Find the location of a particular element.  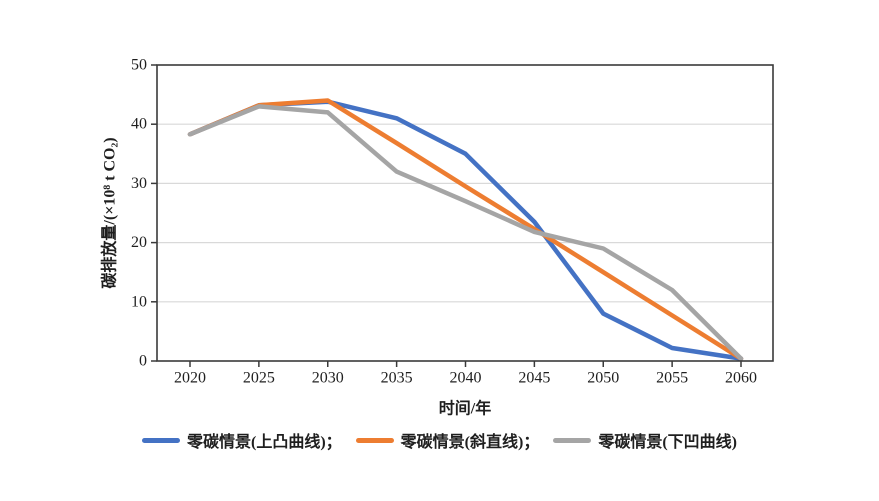

y-tick-label: 20 is located at coordinates (139, 242).